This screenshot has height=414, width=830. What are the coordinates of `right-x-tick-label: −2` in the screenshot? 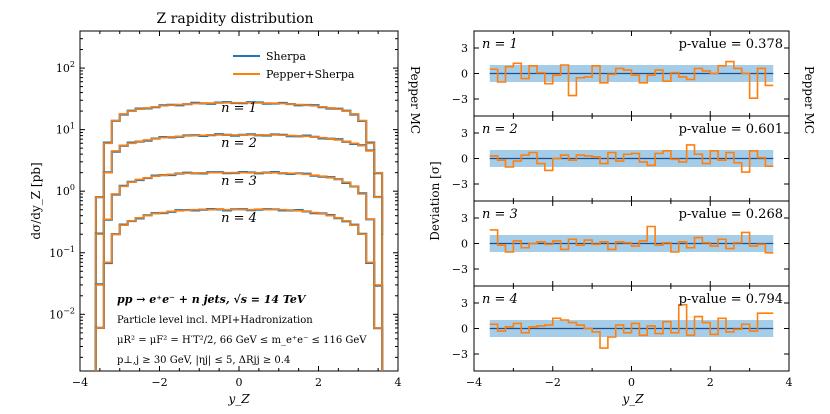 It's located at (553, 382).